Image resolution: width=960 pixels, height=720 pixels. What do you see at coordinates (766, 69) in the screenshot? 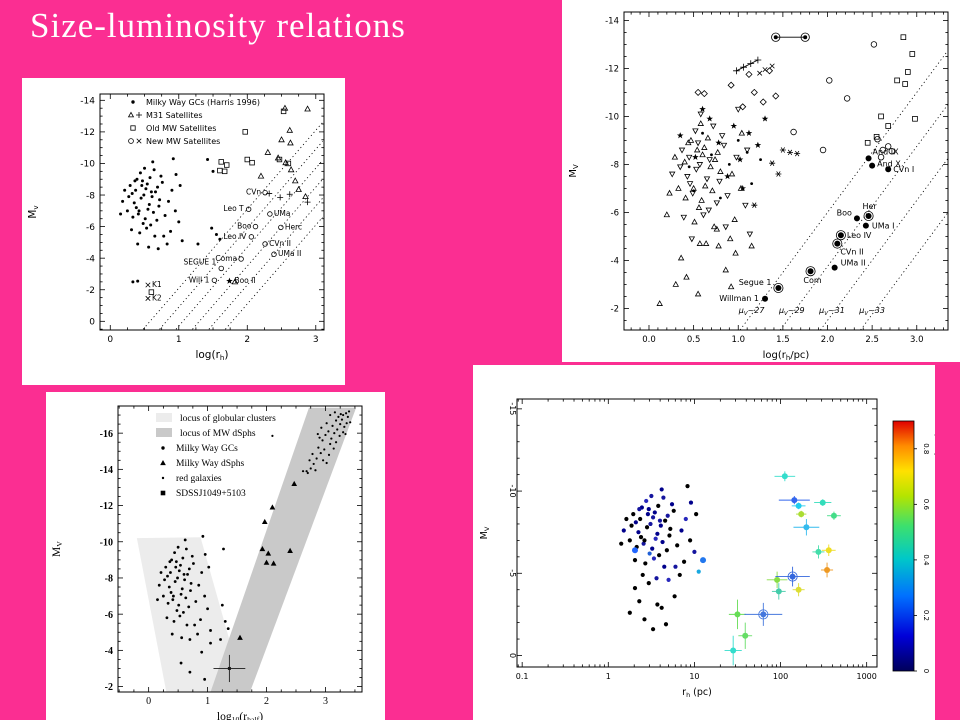
I see `series-x-crosses` at bounding box center [766, 69].